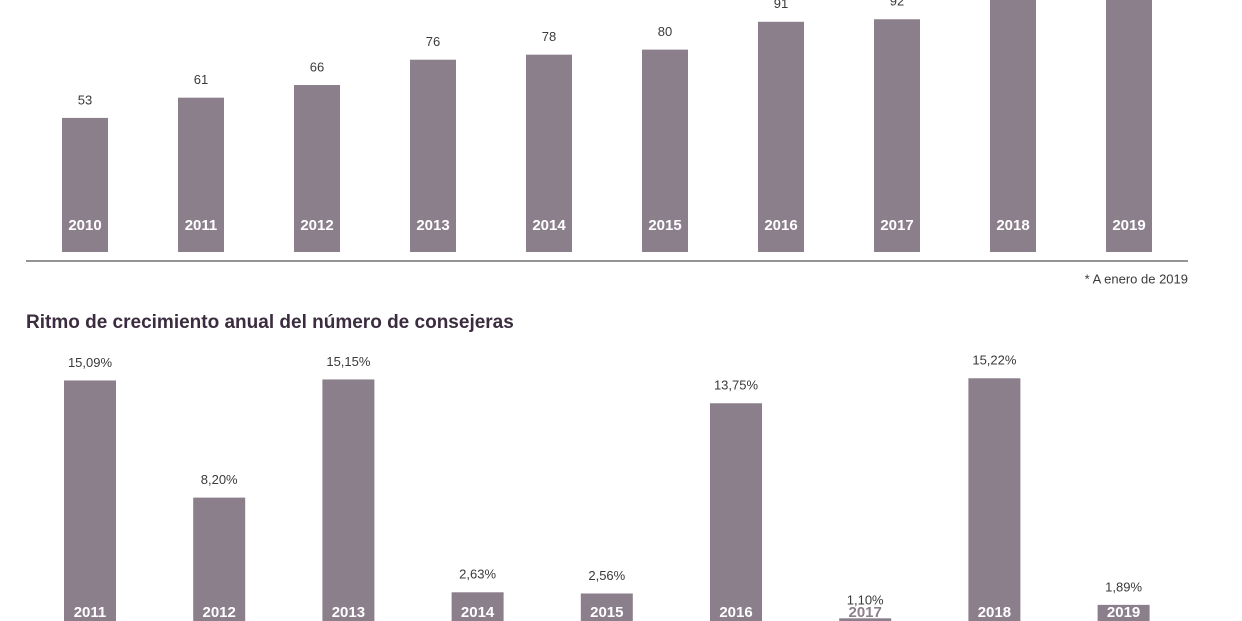 The height and width of the screenshot is (621, 1242). Describe the element at coordinates (85, 99) in the screenshot. I see `value-label: 53` at that location.